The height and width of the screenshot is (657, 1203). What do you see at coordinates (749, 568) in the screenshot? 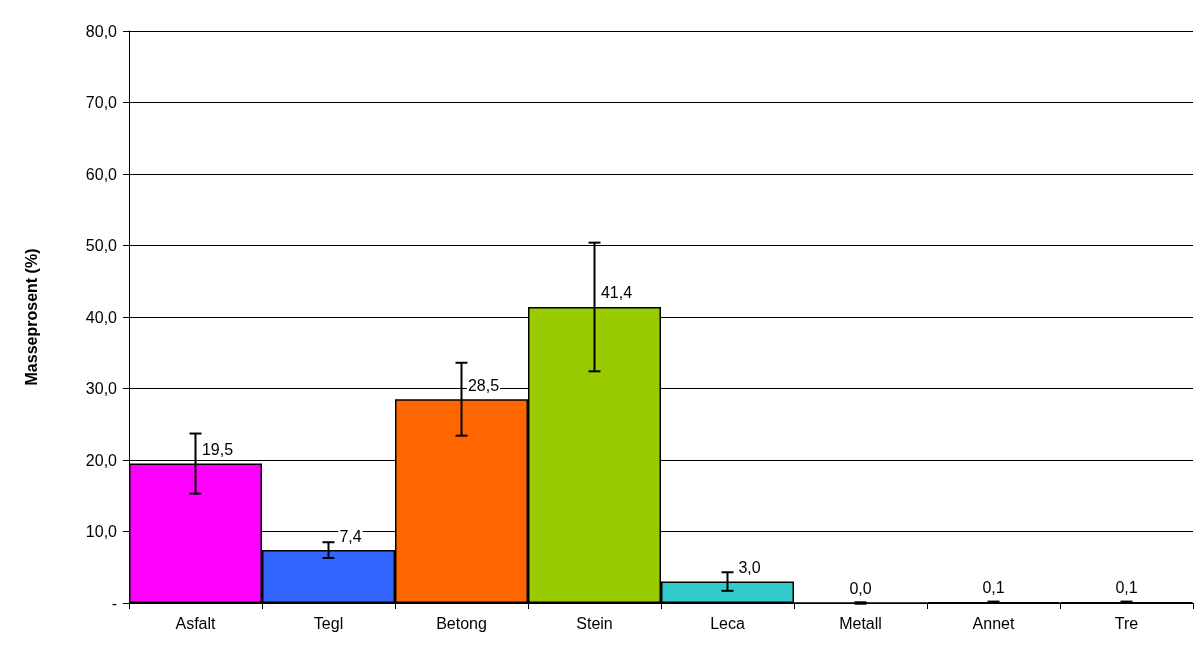
I see `data-label: 3,0` at bounding box center [749, 568].